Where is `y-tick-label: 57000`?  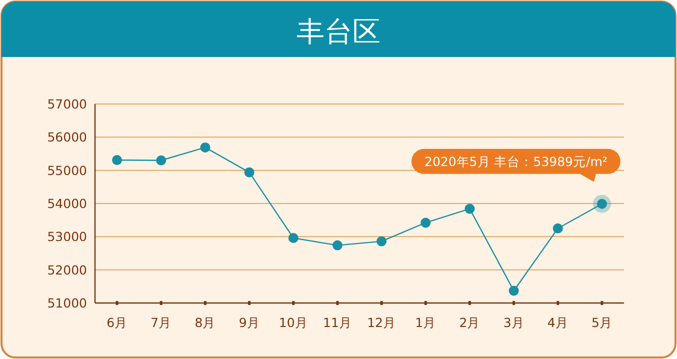
y-tick-label: 57000 is located at coordinates (67, 104).